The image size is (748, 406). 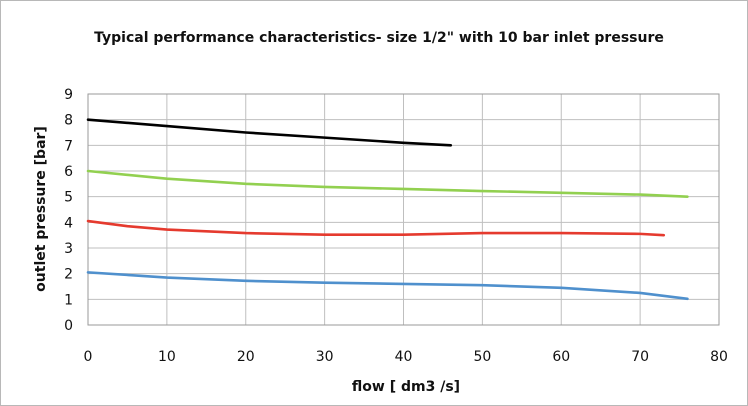 What do you see at coordinates (88, 357) in the screenshot?
I see `x-tick-label: 0` at bounding box center [88, 357].